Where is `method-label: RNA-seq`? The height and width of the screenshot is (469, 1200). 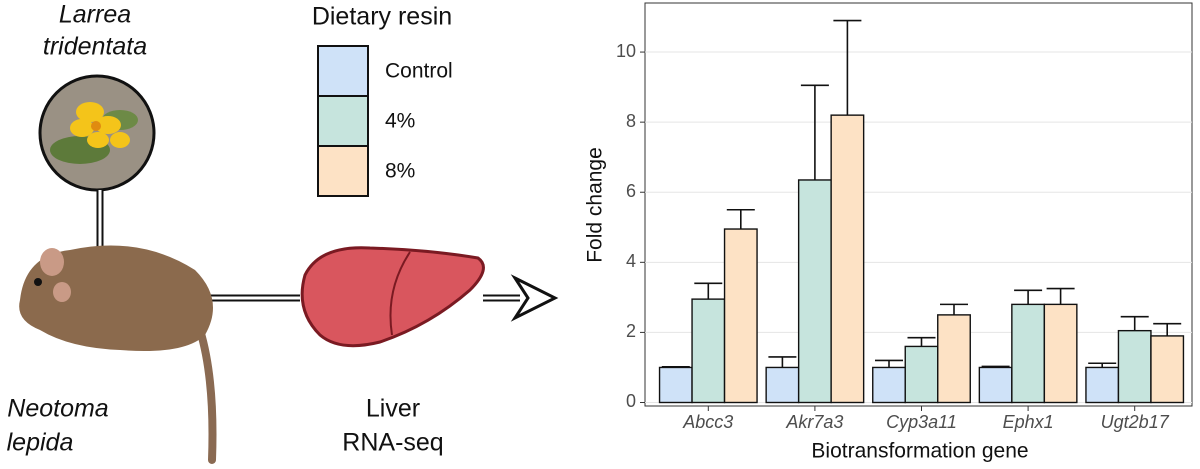
method-label: RNA-seq is located at coordinates (392, 443).